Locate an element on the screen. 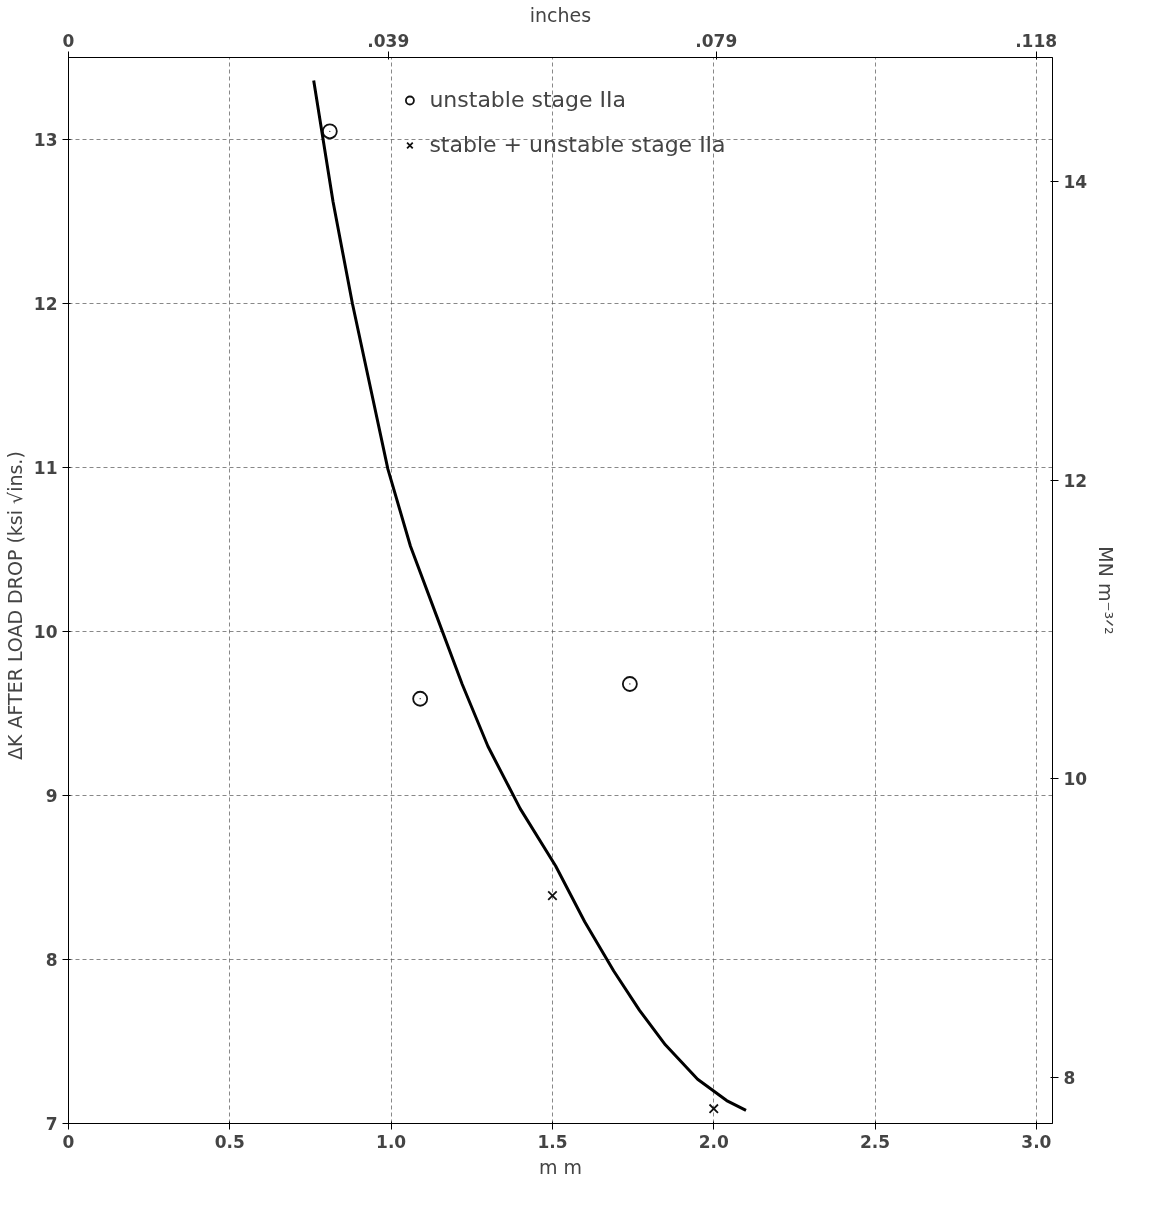  x-tick-label: 1.0 is located at coordinates (391, 1141).